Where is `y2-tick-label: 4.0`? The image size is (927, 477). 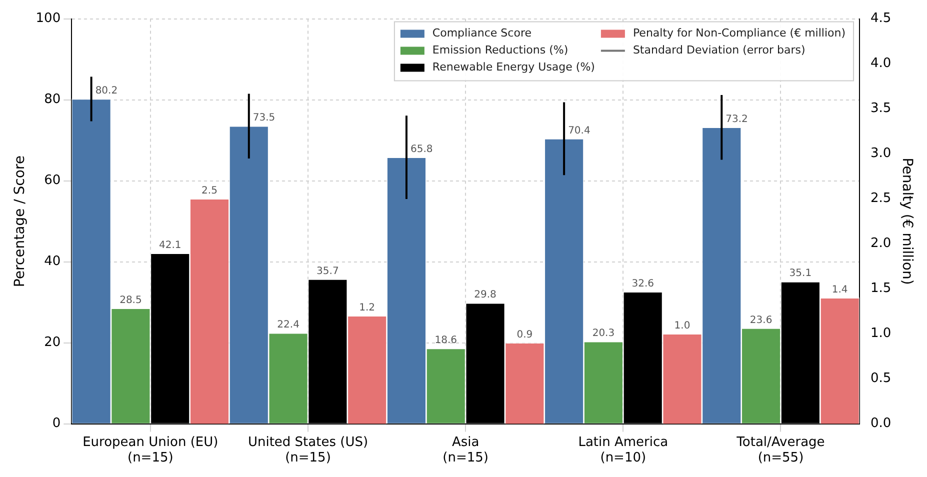
y2-tick-label: 4.0 is located at coordinates (881, 64).